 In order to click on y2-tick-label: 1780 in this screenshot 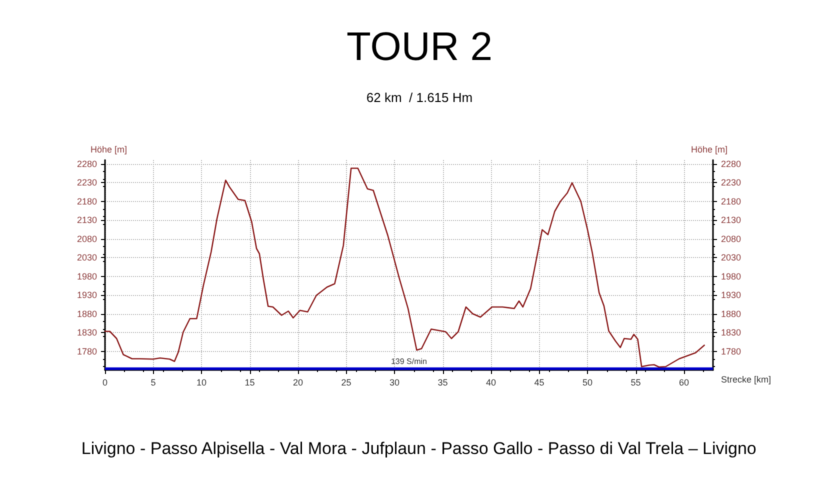, I will do `click(731, 351)`.